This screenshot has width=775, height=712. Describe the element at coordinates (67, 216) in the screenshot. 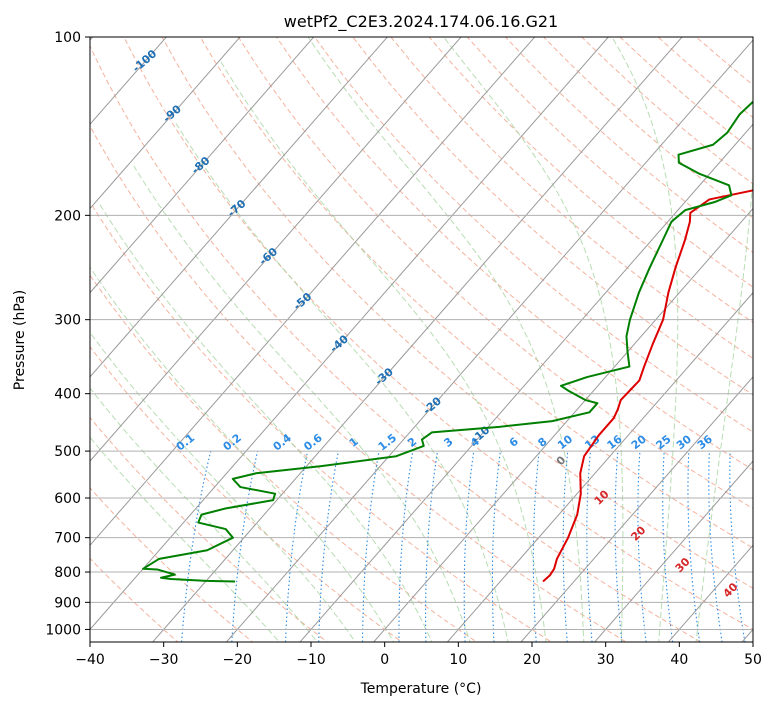

I see `y-tick-label: 200` at that location.